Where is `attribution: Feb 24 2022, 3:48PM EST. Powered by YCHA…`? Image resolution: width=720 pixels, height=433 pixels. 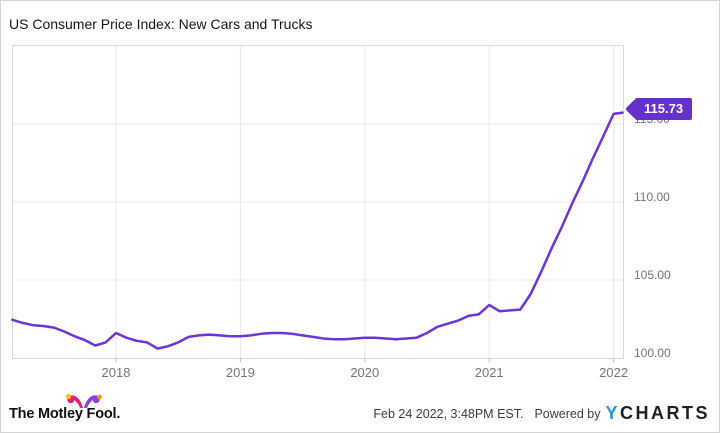 attribution: Feb 24 2022, 3:48PM EST. Powered by YCHA… is located at coordinates (541, 413).